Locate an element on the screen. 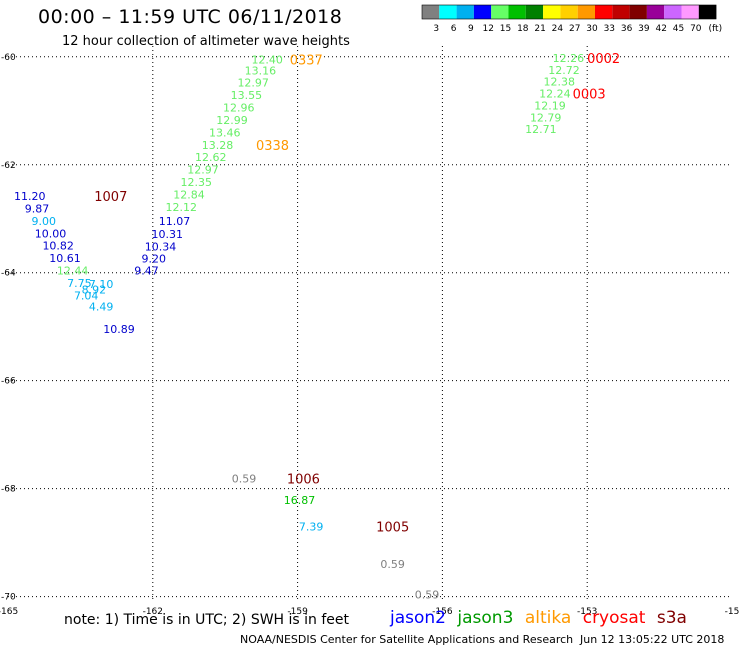 Image resolution: width=740 pixels, height=650 pixels. wave-height-label: 10.34 is located at coordinates (161, 246).